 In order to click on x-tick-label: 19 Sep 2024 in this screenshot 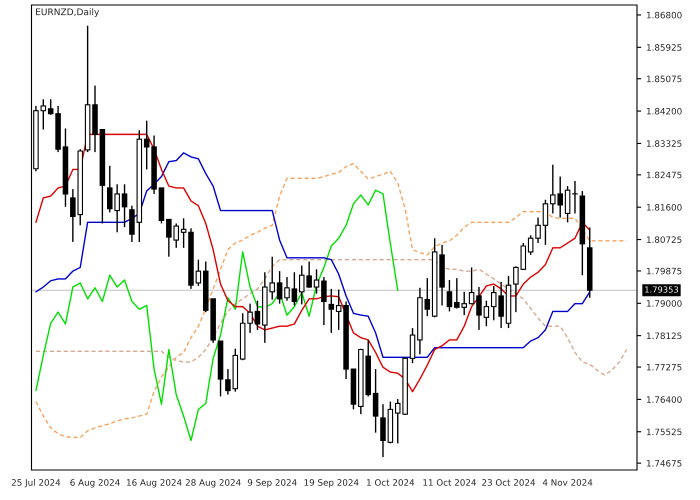, I will do `click(331, 483)`.